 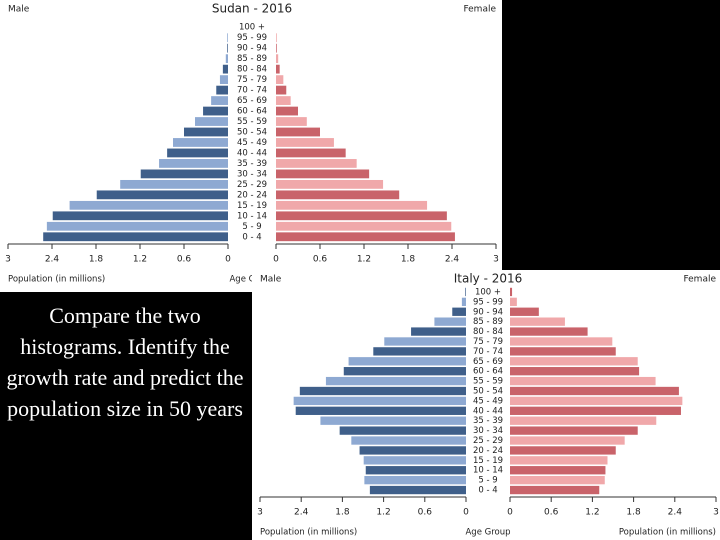 What do you see at coordinates (488, 292) in the screenshot?
I see `age-label: 100 +` at bounding box center [488, 292].